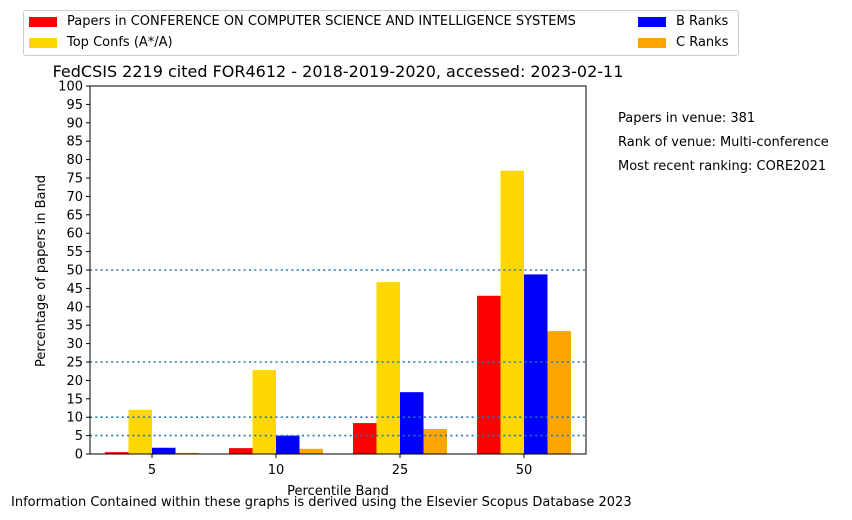 This screenshot has width=852, height=520. What do you see at coordinates (74, 179) in the screenshot?
I see `y-tick-label-75: 75` at bounding box center [74, 179].